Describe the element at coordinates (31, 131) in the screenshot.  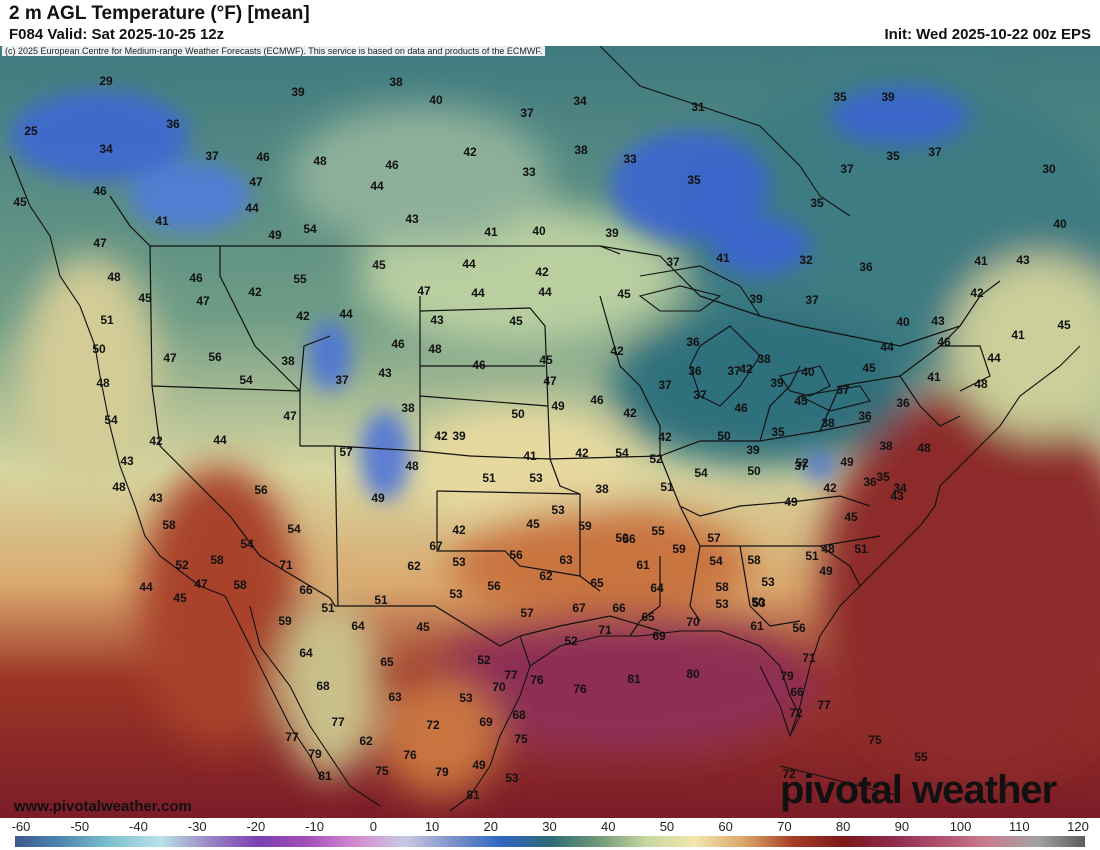
I see `temperature-value: 25` at that location.